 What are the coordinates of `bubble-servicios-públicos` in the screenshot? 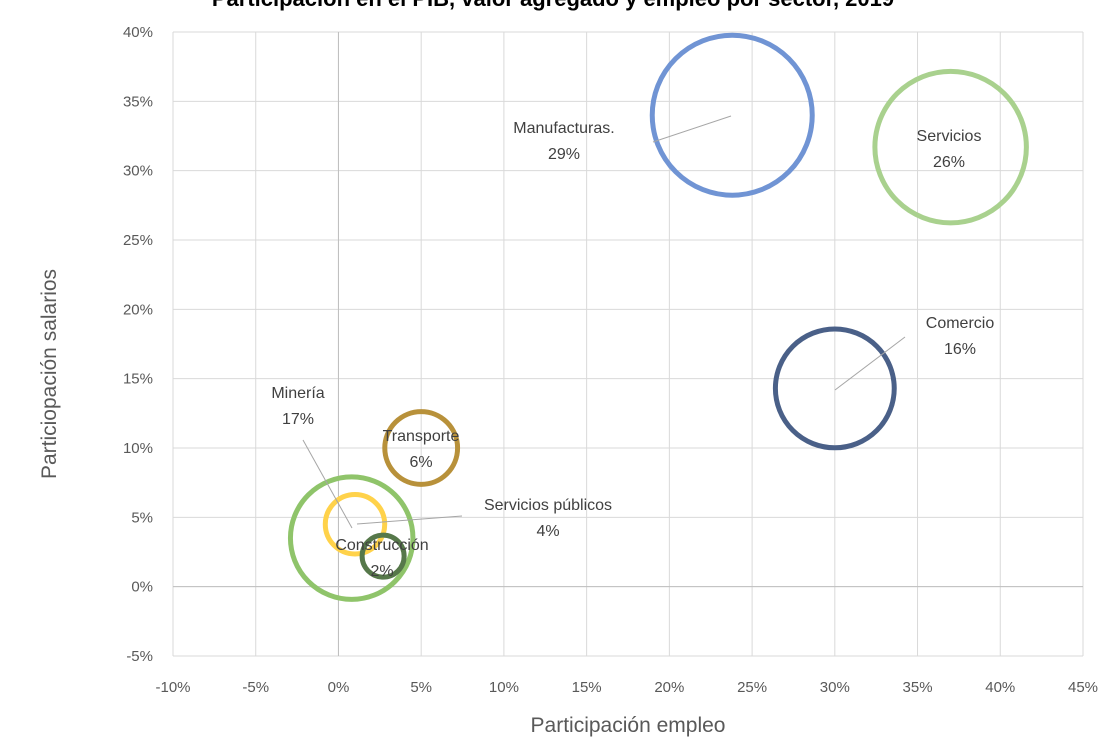 It's located at (355, 524).